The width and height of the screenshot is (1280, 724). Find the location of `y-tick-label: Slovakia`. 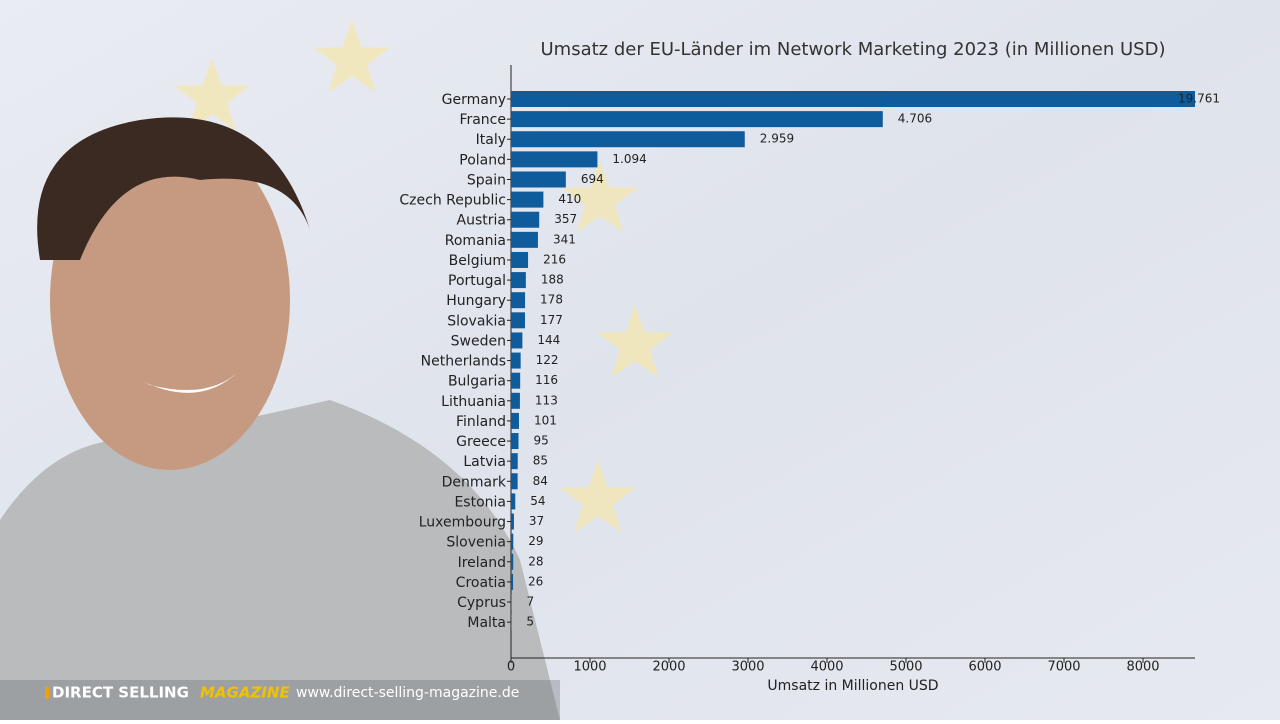

y-tick-label: Slovakia is located at coordinates (476, 321).